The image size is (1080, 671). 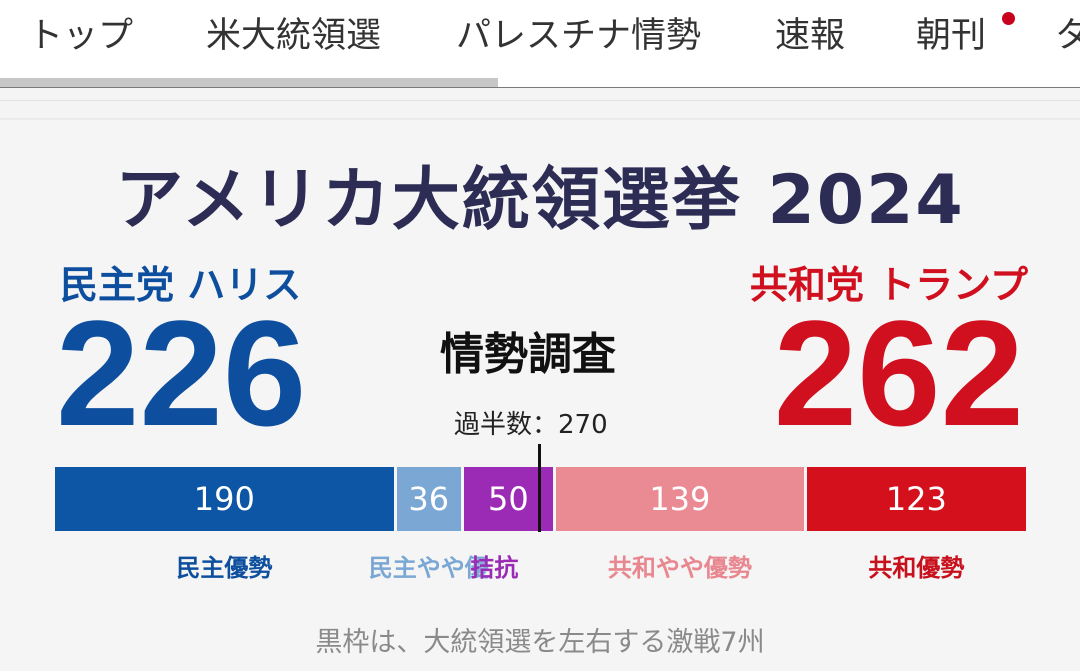 What do you see at coordinates (1008, 18) in the screenshot?
I see `notification-dot-icon` at bounding box center [1008, 18].